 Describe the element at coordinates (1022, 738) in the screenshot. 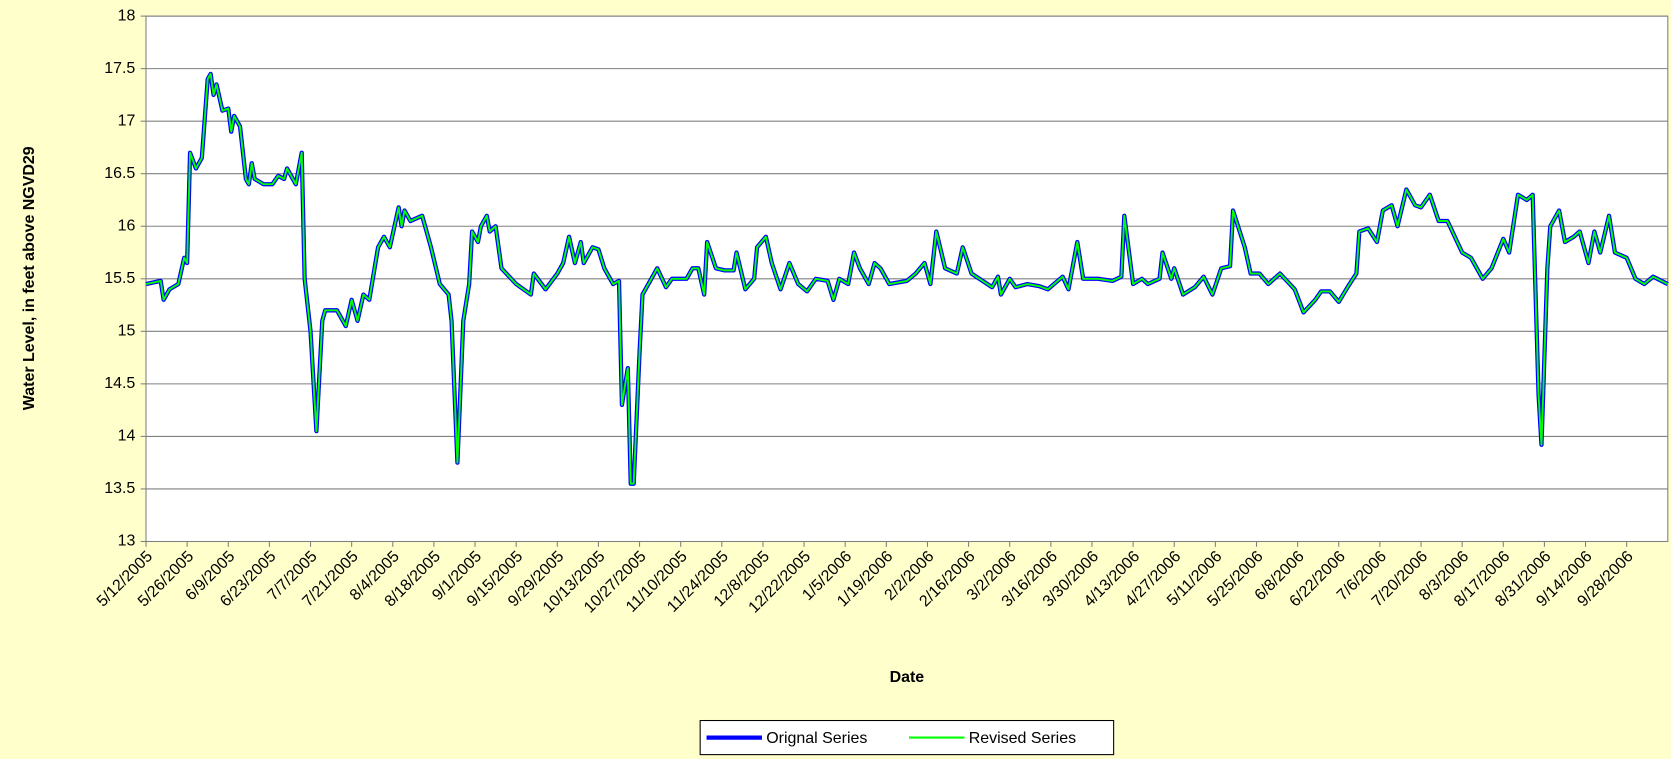

I see `legend-label: Revised Series` at that location.